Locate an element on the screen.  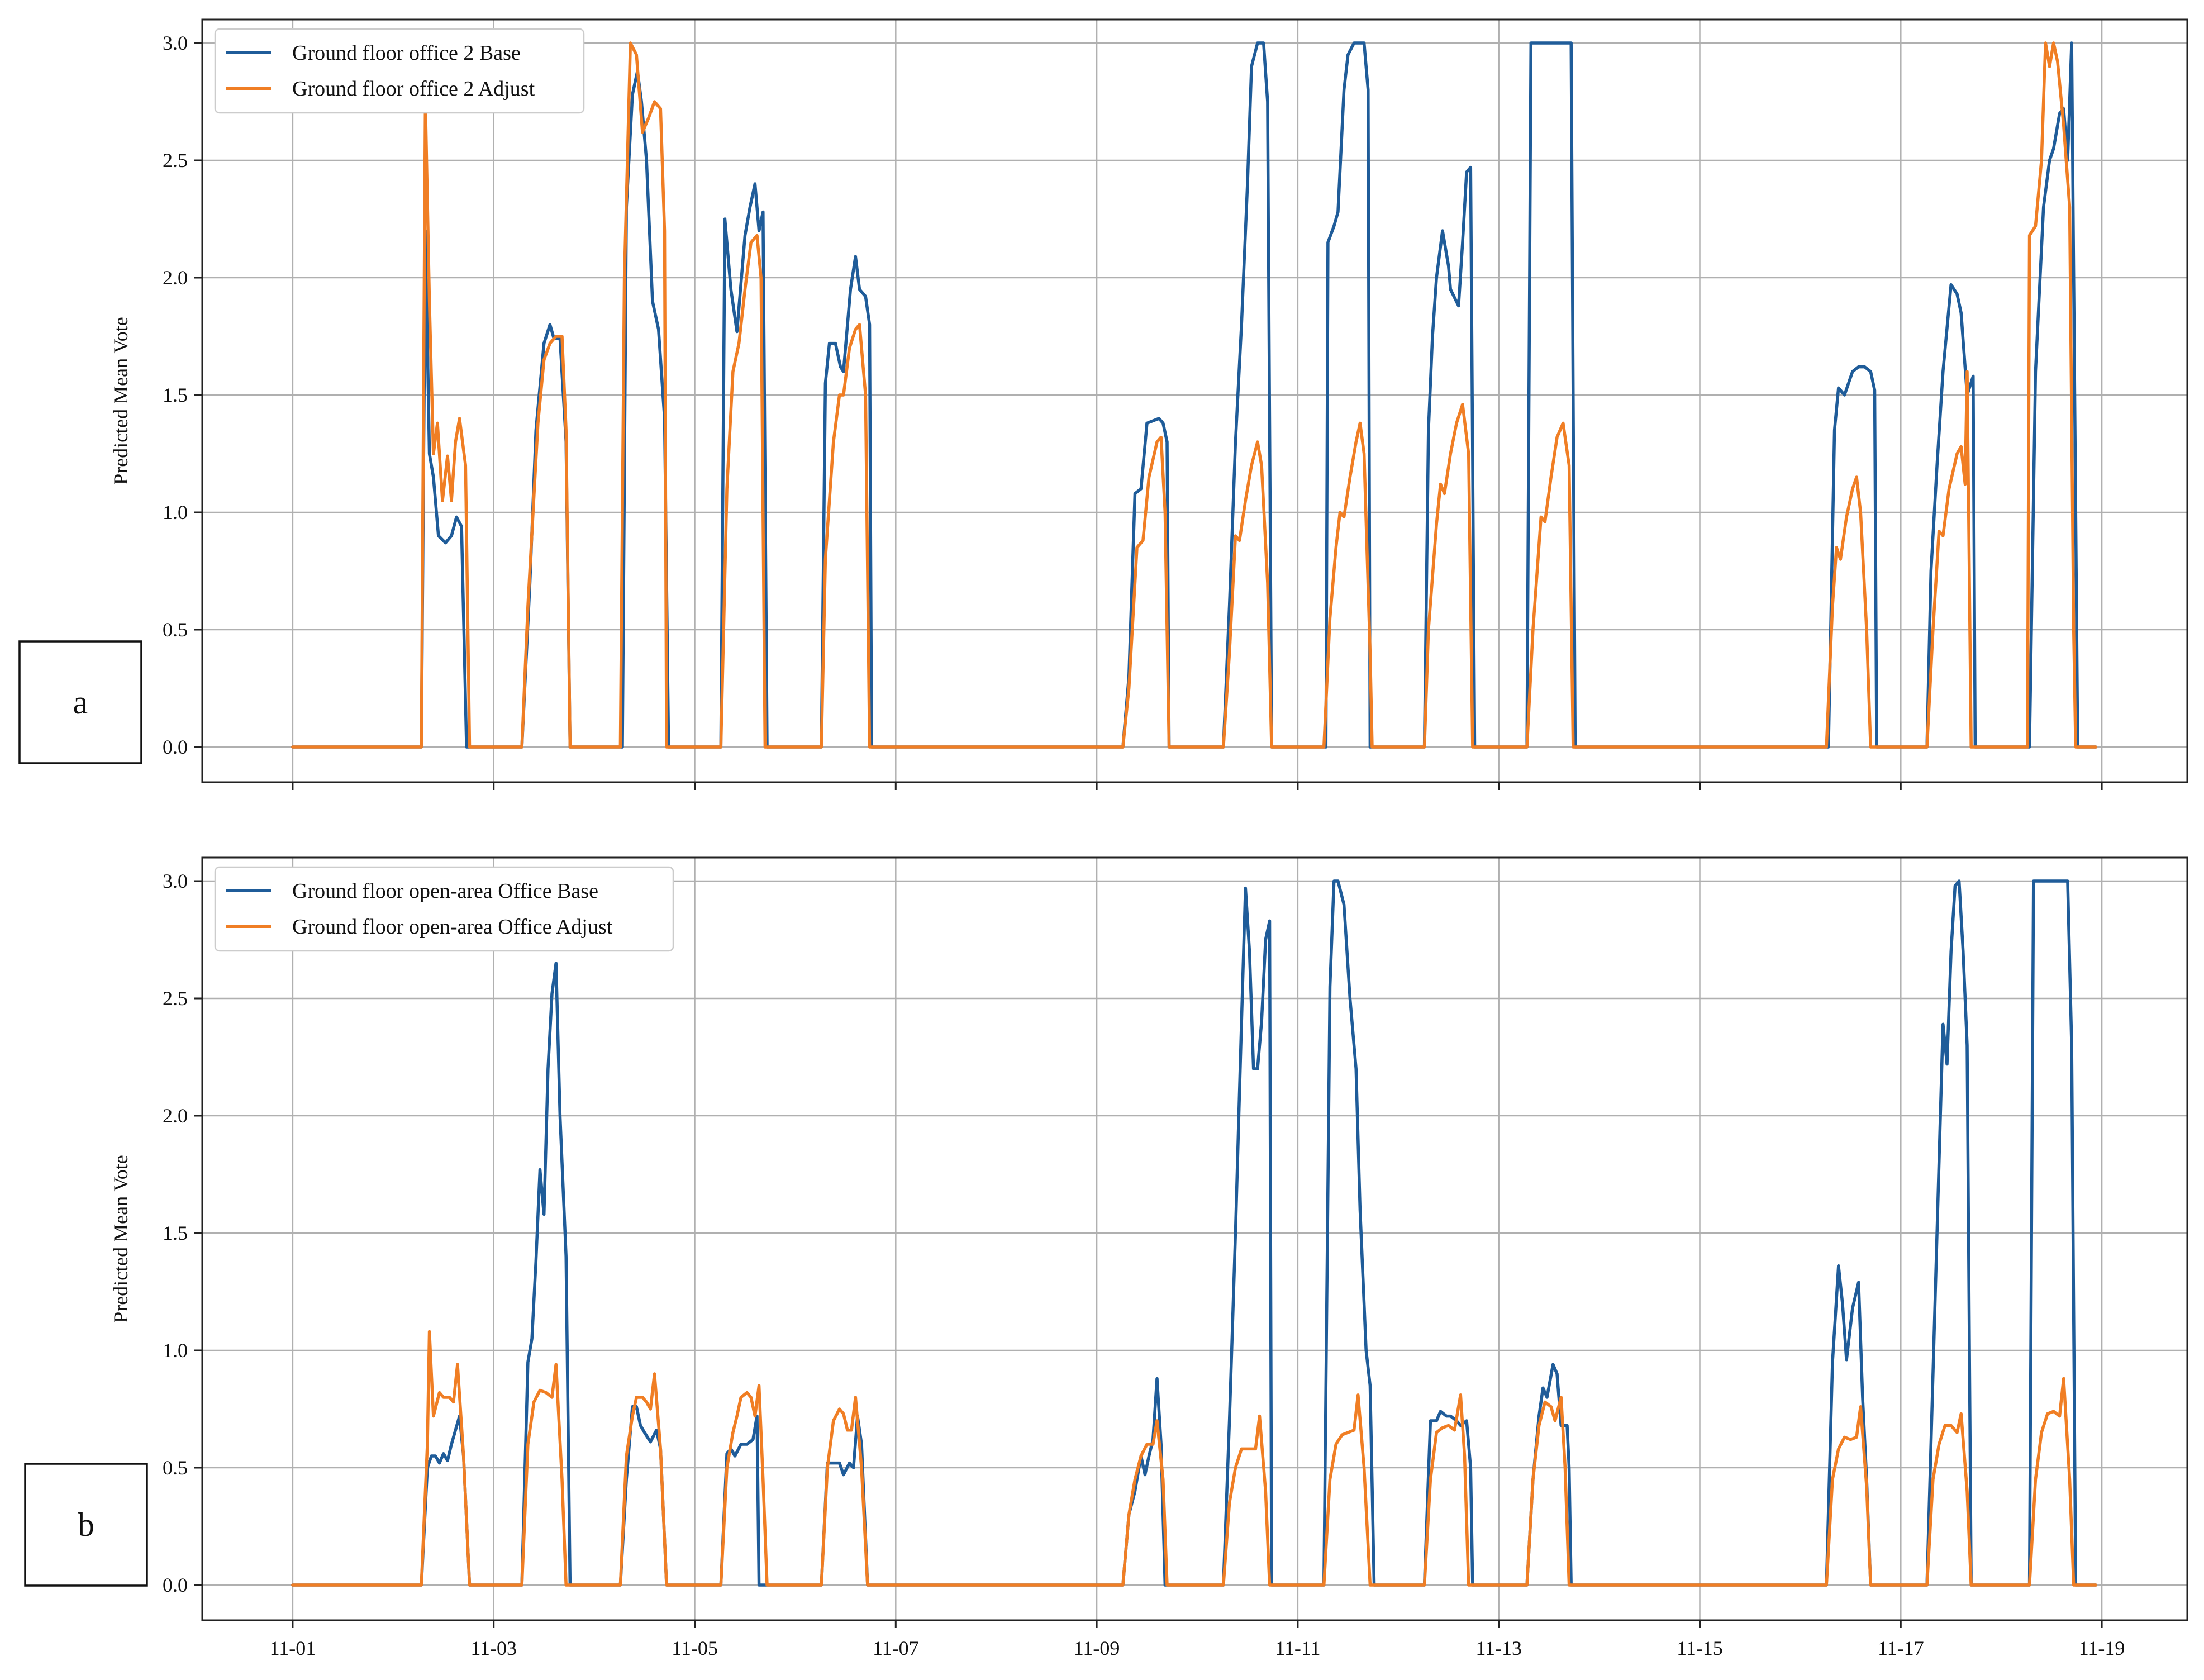
x-tick-label-b-2: 11-05 is located at coordinates (695, 1648).